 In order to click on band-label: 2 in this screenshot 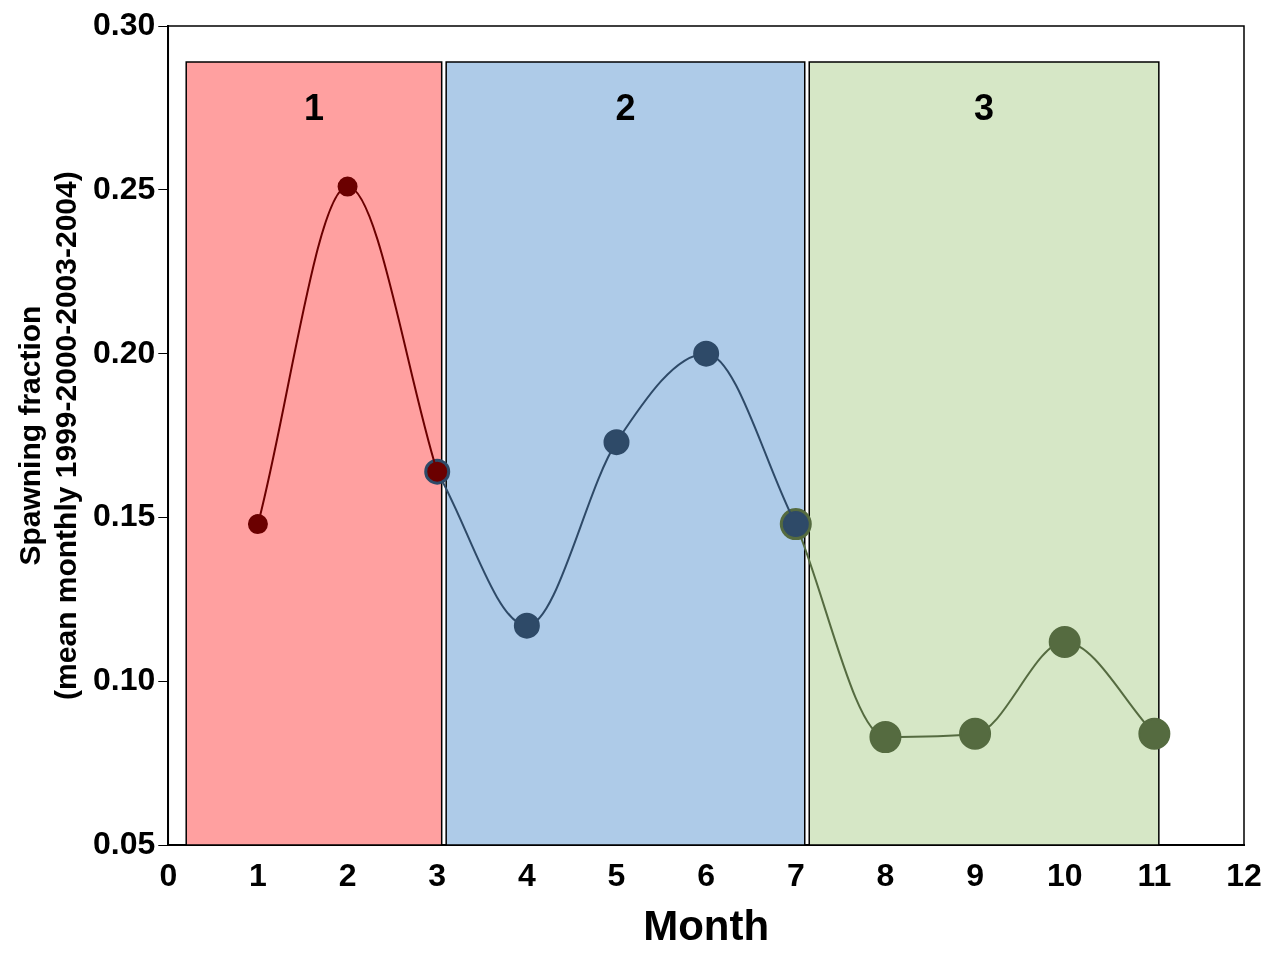, I will do `click(625, 107)`.